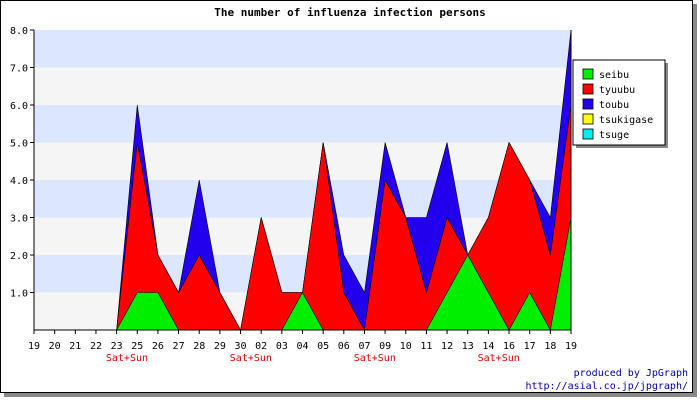  I want to click on x-tick-label: 27, so click(179, 346).